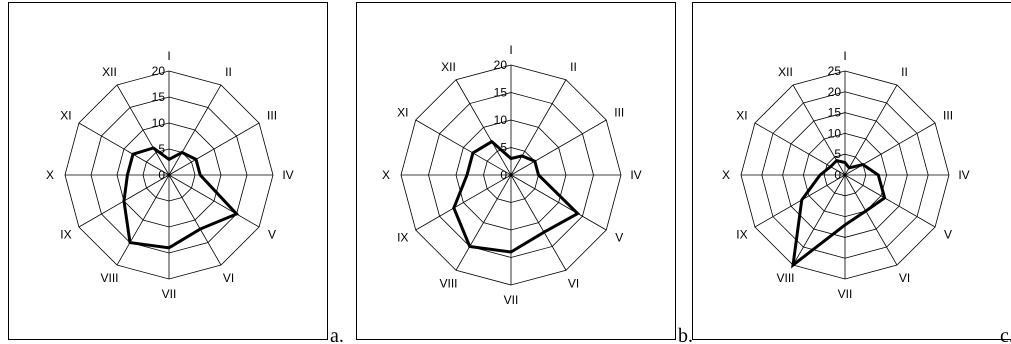 This screenshot has width=1011, height=344. Describe the element at coordinates (685, 334) in the screenshot. I see `panel-label-b: b.` at that location.